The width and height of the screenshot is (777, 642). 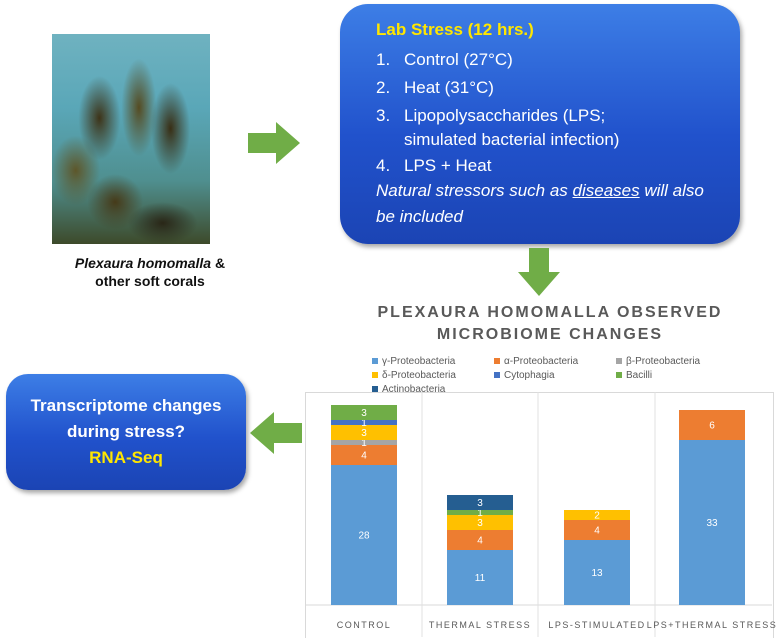 I want to click on stress-item-control: 1. Control (27°C), so click(x=444, y=59).